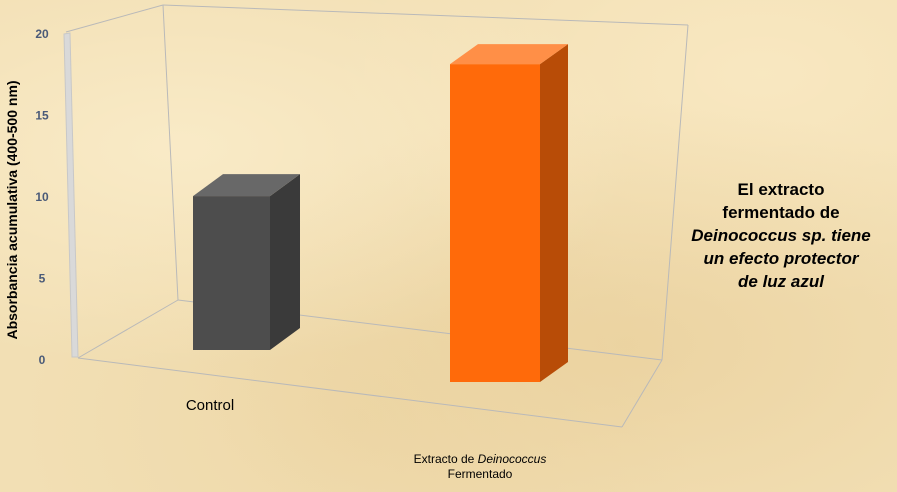 The height and width of the screenshot is (492, 897). Describe the element at coordinates (445, 459) in the screenshot. I see `category-label-extract-prefix: Extracto de` at that location.